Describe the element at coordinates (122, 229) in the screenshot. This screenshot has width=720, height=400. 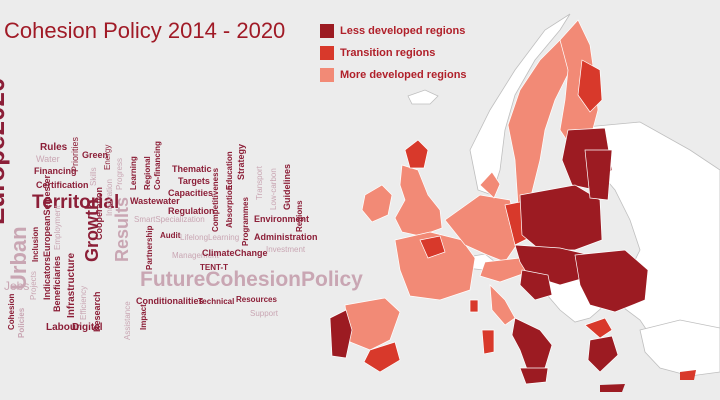
I see `cloud-word: Results` at that location.